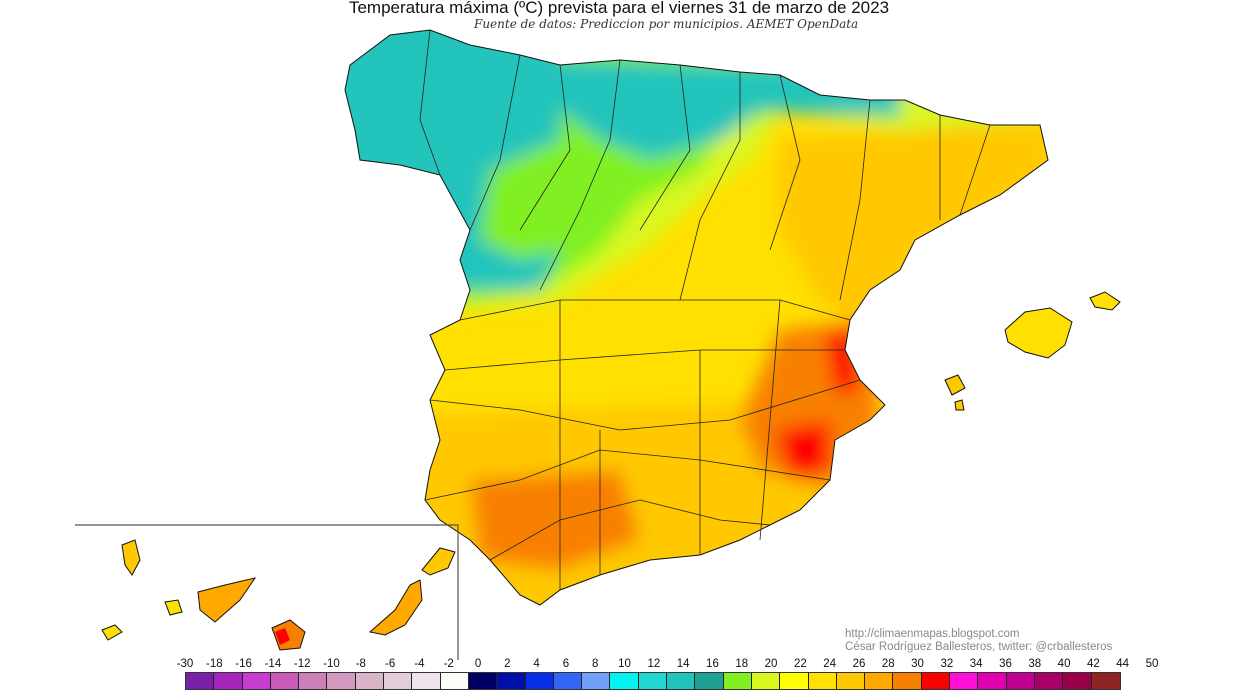 Image resolution: width=1234 pixels, height=694 pixels. Describe the element at coordinates (830, 664) in the screenshot. I see `legend-label: 24` at that location.